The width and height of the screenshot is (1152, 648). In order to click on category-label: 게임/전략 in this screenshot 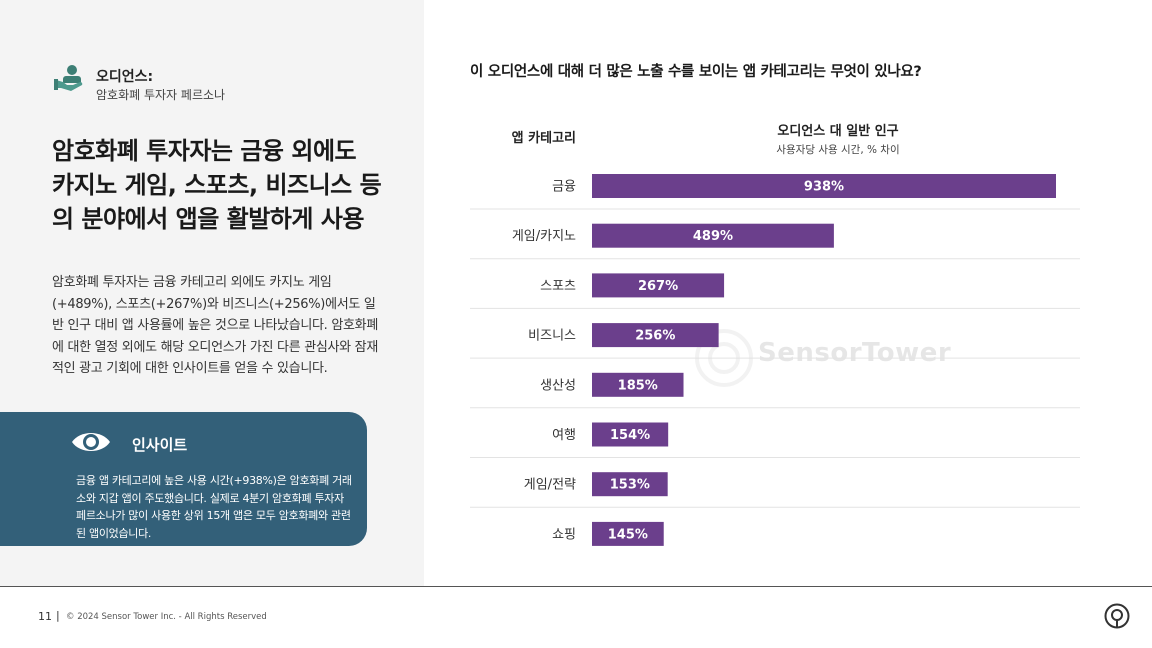, I will do `click(550, 485)`.